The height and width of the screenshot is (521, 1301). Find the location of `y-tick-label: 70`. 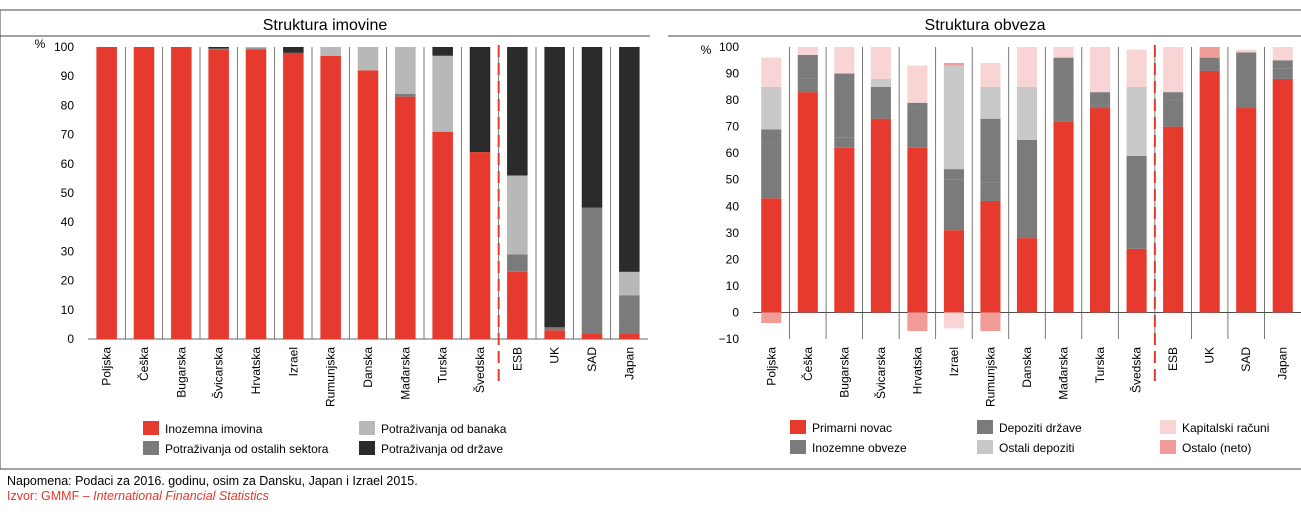

y-tick-label: 70 is located at coordinates (733, 127).